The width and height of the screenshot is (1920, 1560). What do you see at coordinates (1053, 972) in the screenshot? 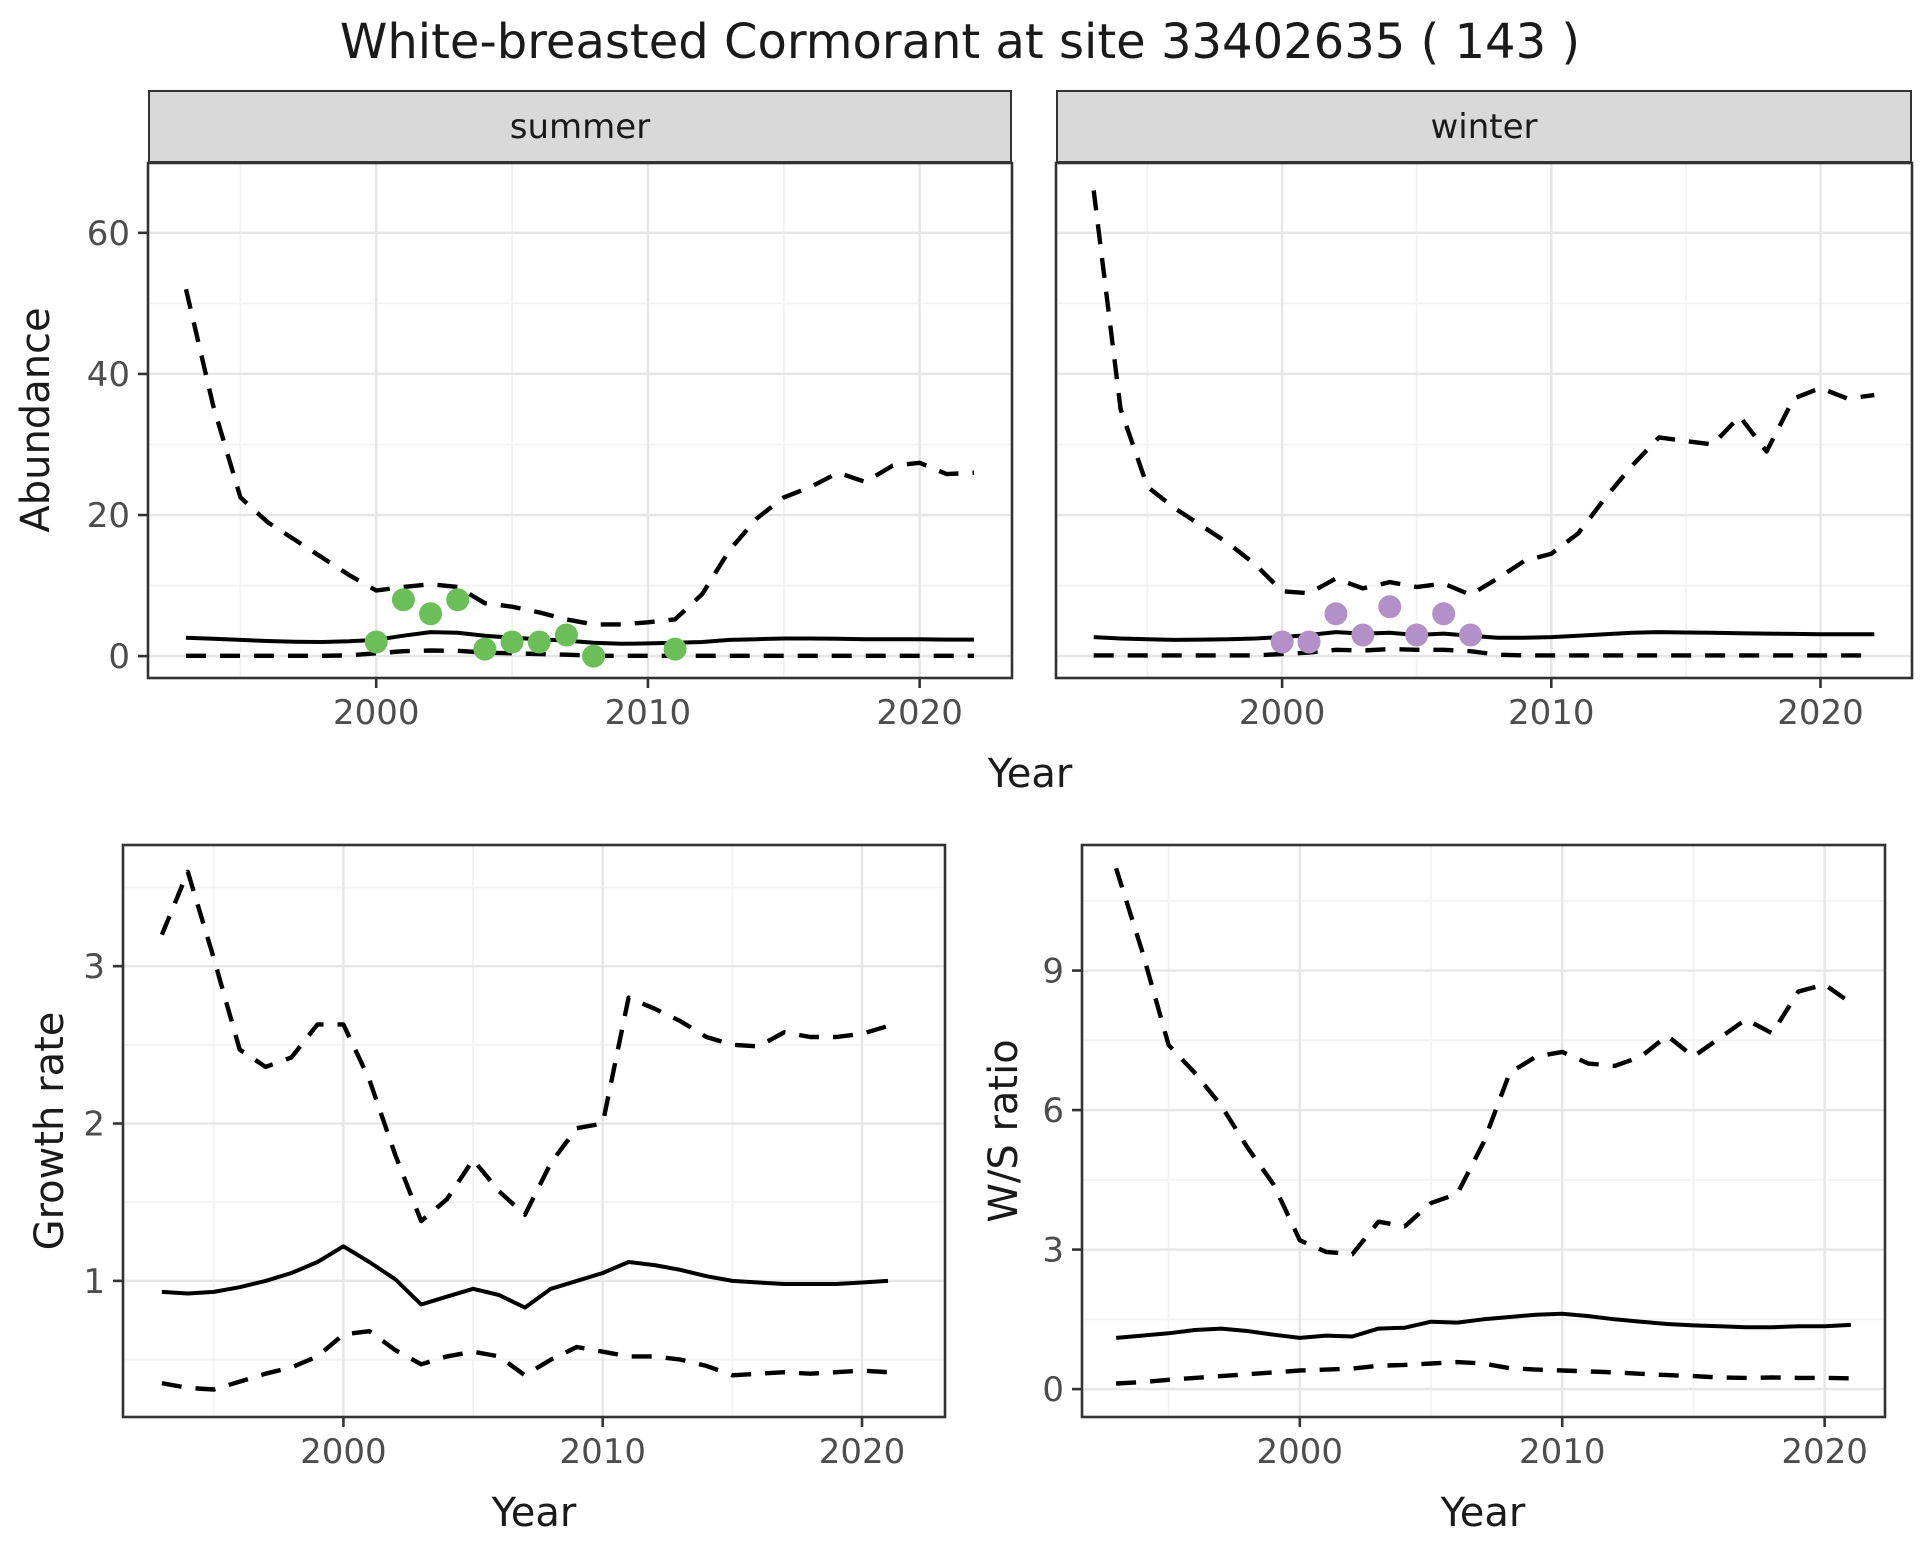
I see `y-tick-label: 9` at bounding box center [1053, 972].